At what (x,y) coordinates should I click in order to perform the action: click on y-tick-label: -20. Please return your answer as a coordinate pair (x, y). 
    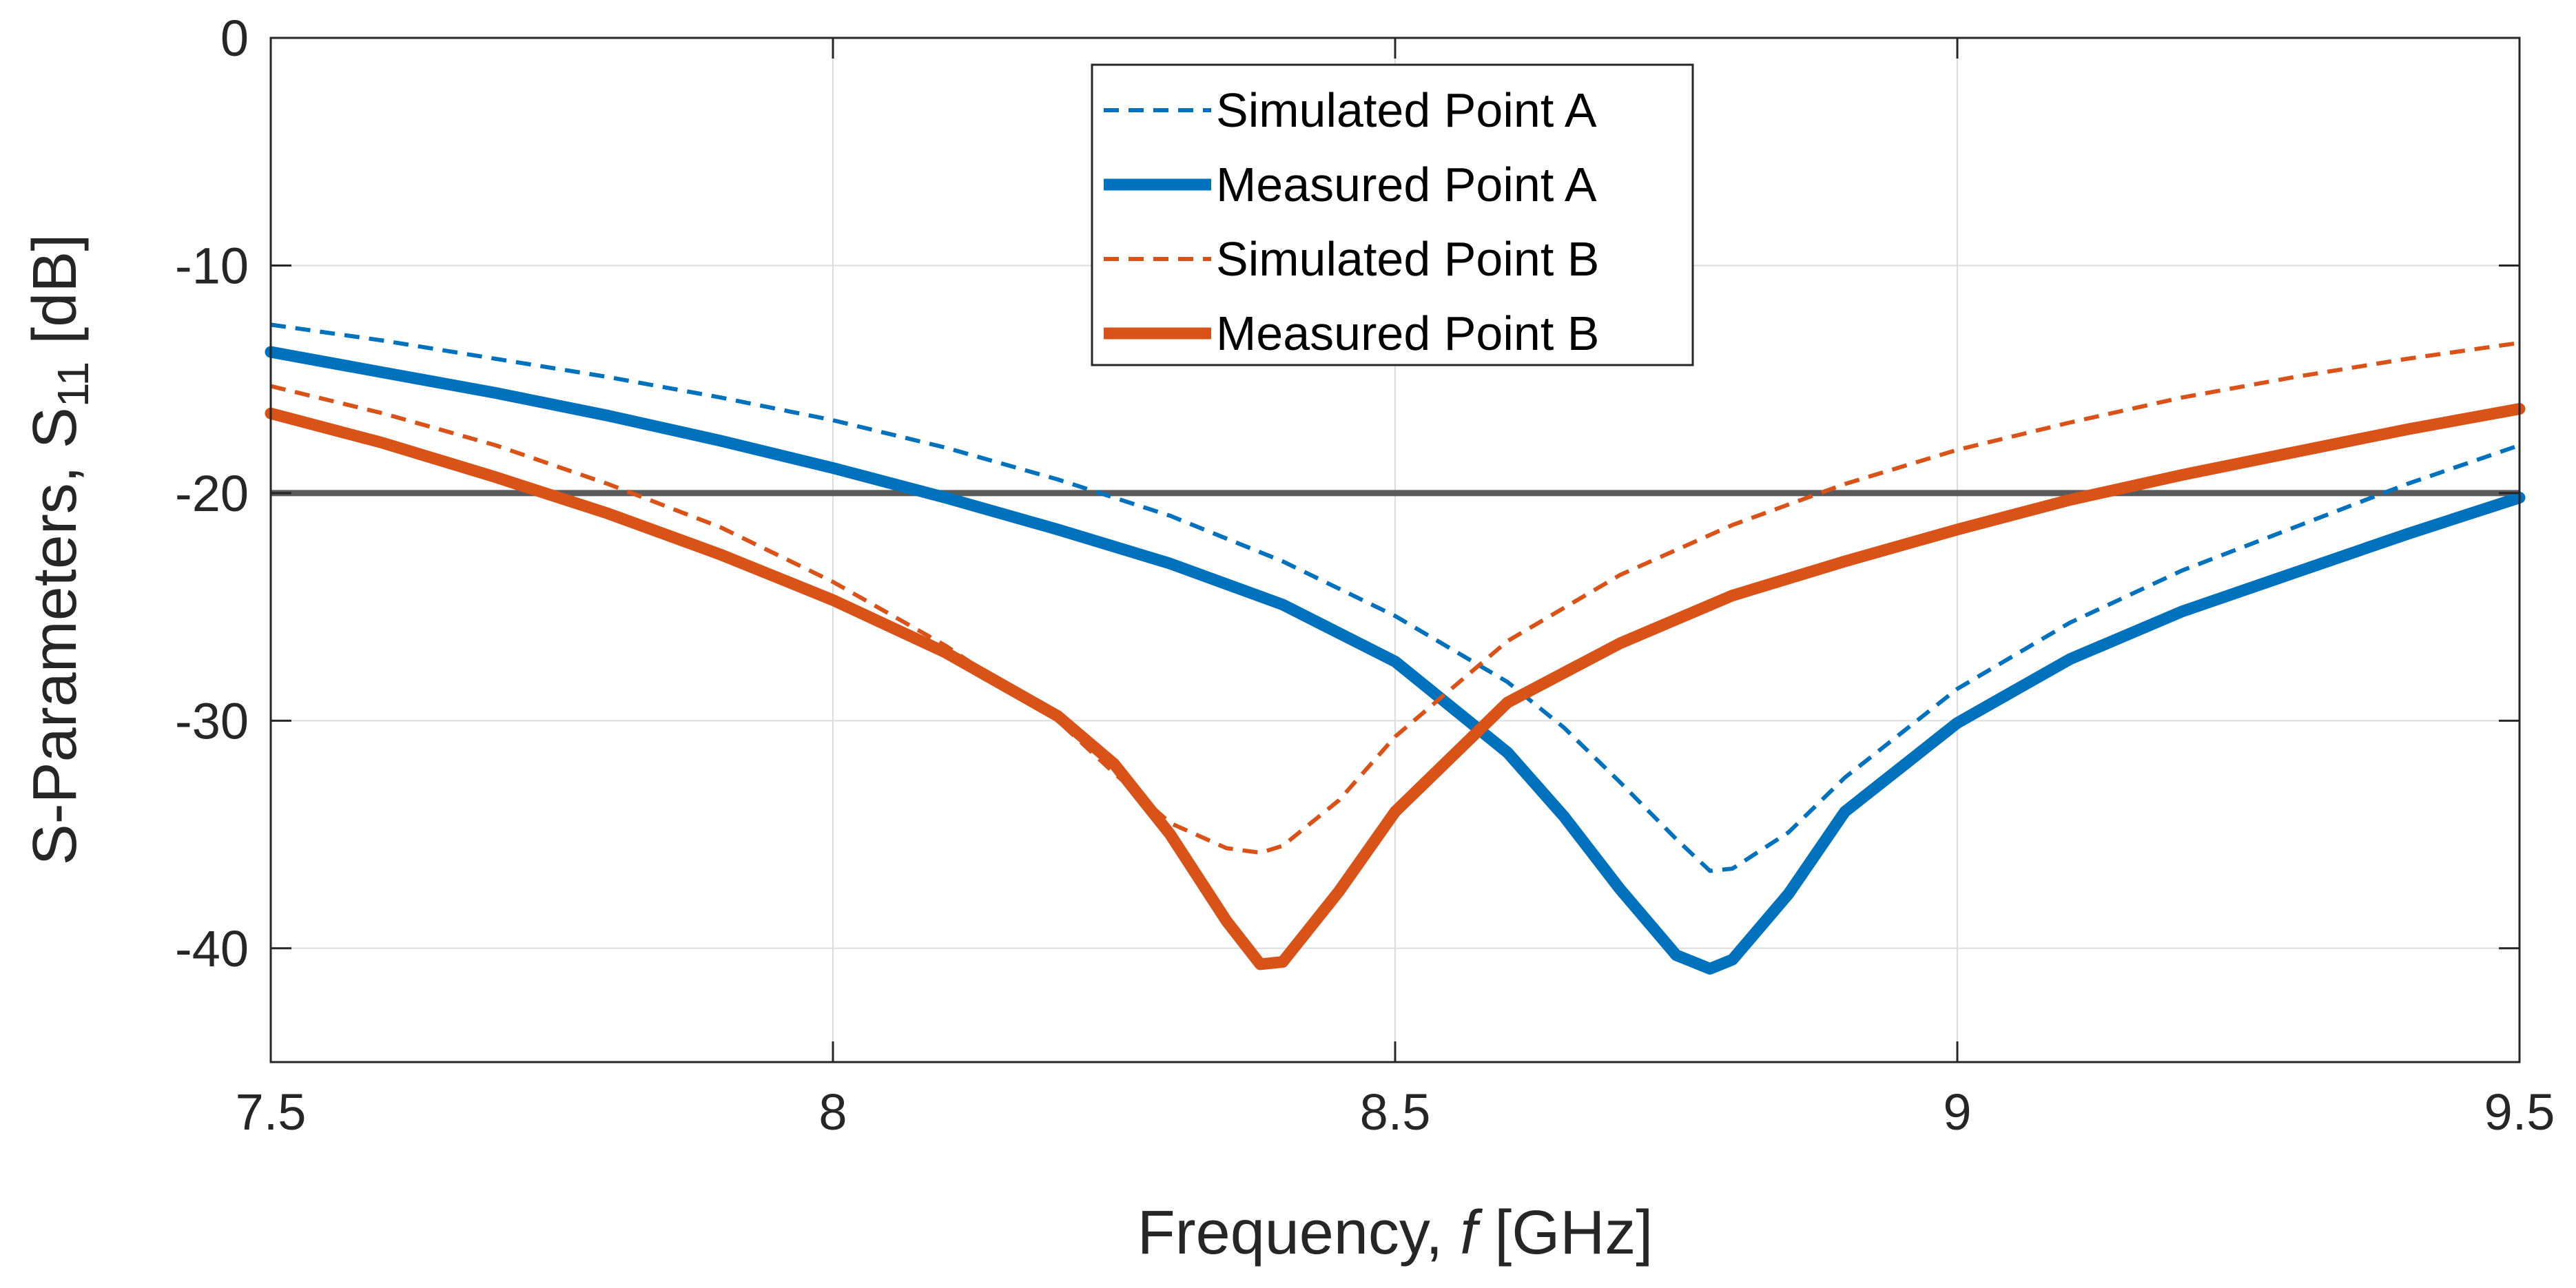
    Looking at the image, I should click on (212, 493).